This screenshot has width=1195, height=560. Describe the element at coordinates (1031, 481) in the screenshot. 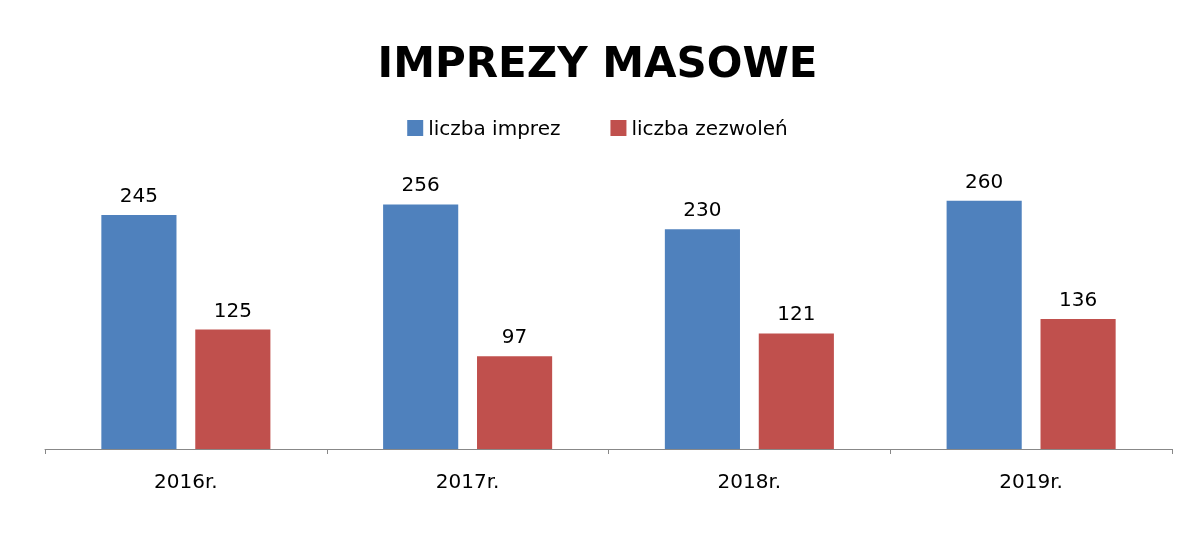

I see `x-tick-label: 2019r.` at that location.